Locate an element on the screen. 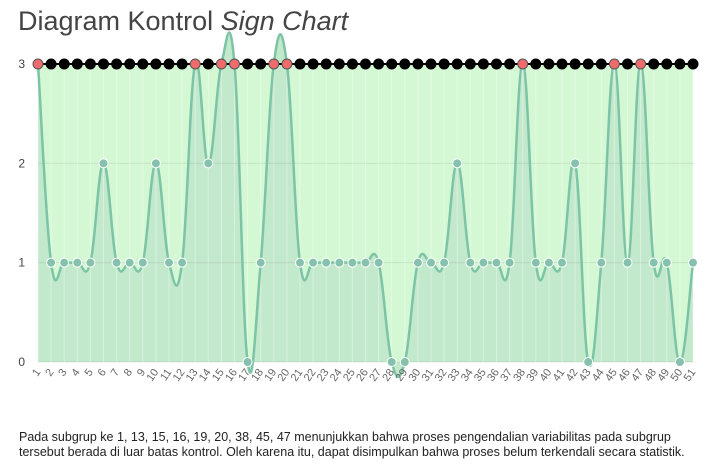 This screenshot has height=474, width=716. x-tick-label: 4 is located at coordinates (75, 373).